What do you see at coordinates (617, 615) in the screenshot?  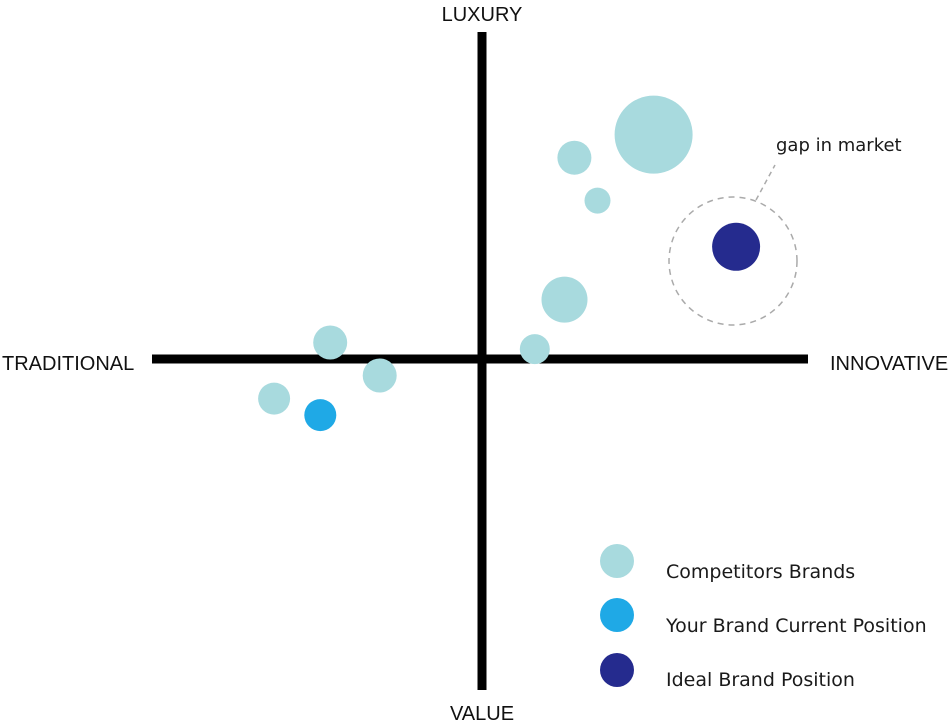 I see `legend-swatch-current` at bounding box center [617, 615].